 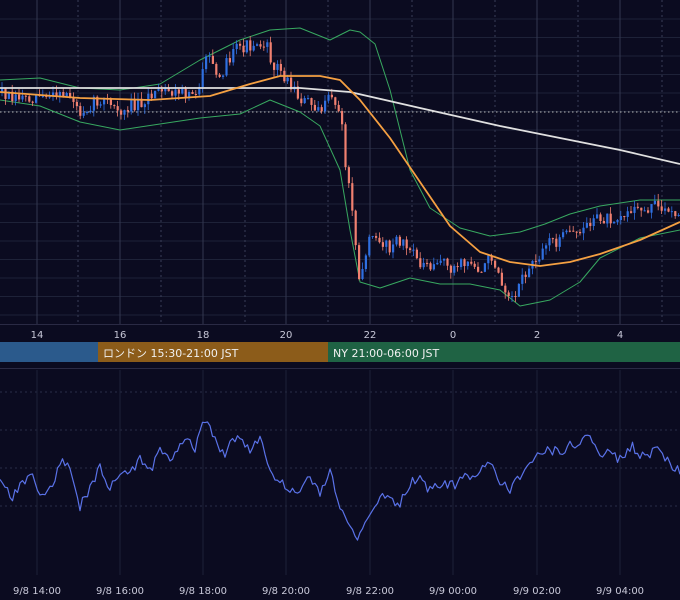 What do you see at coordinates (620, 335) in the screenshot?
I see `price-x-tick-label: 4` at bounding box center [620, 335].